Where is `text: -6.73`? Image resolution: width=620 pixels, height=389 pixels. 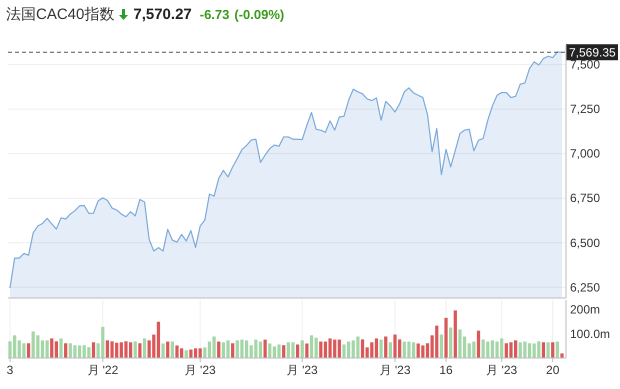 text: -6.73 is located at coordinates (215, 14).